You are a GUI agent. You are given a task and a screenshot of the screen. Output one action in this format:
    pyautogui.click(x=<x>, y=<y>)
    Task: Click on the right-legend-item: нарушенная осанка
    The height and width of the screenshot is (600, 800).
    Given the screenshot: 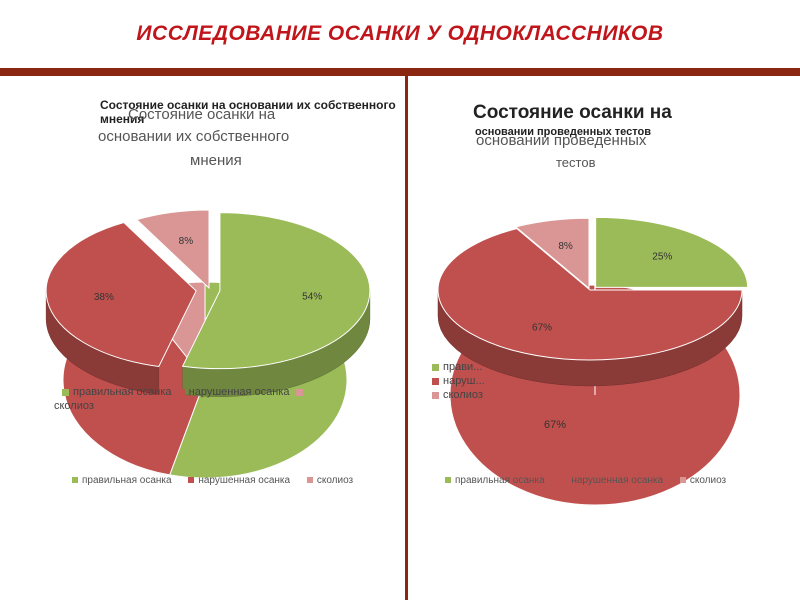 What is the action you would take?
    pyautogui.click(x=612, y=480)
    